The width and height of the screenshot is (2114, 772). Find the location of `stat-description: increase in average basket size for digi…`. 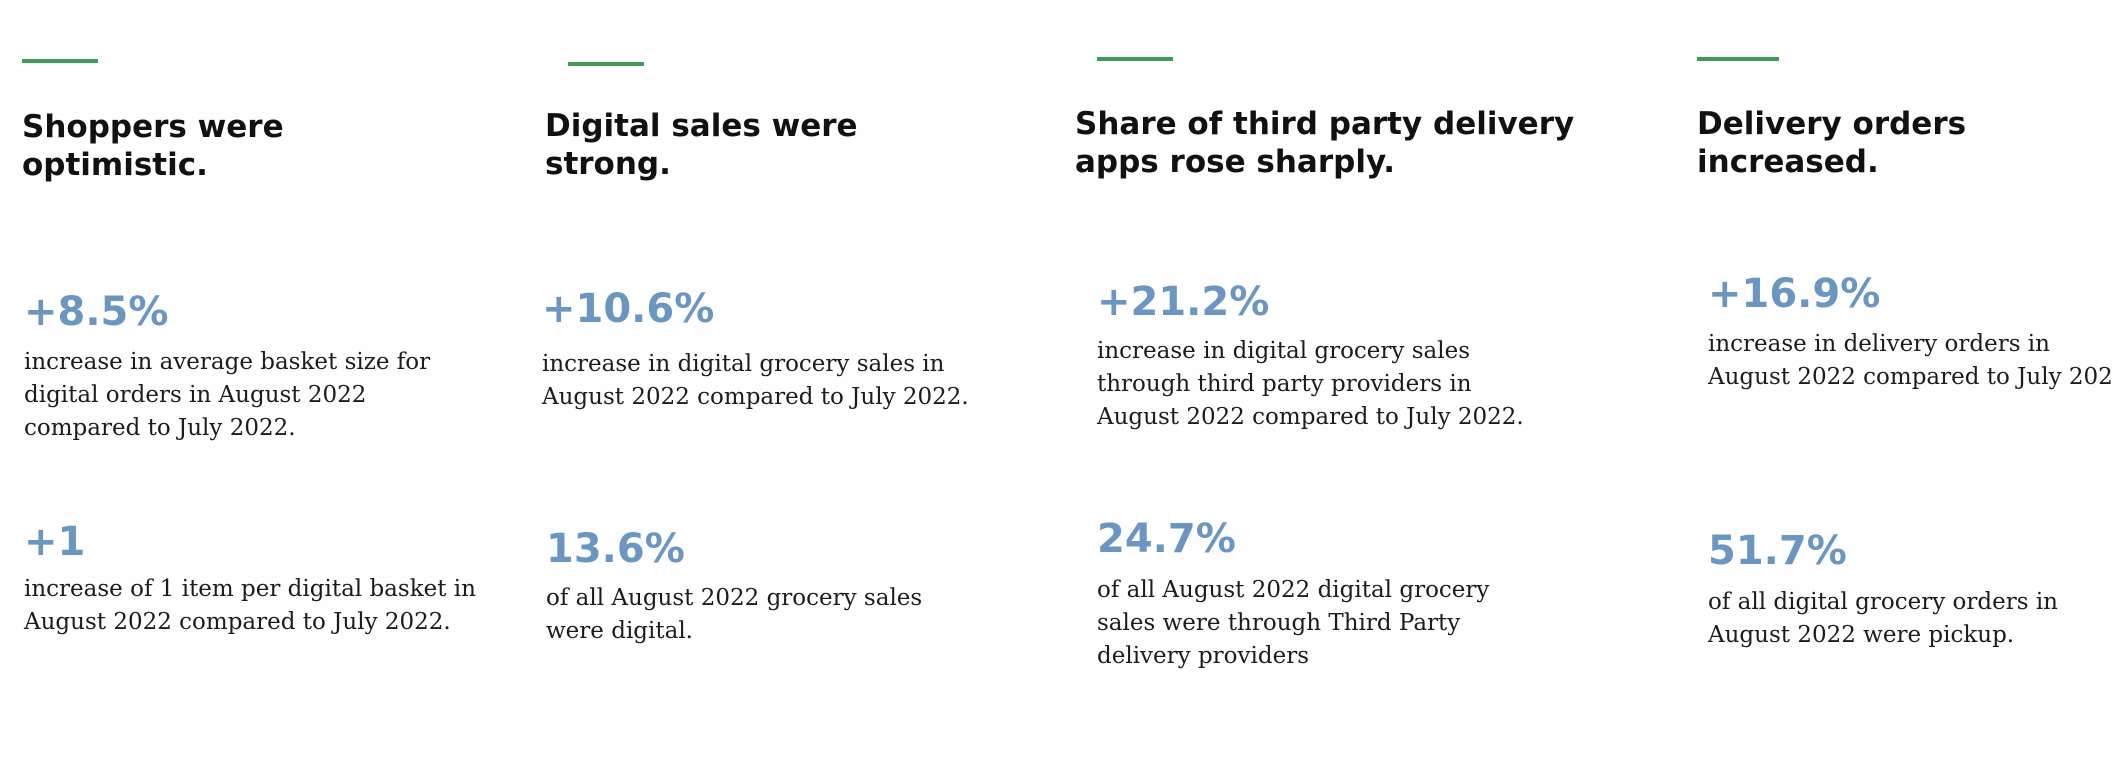

stat-description: increase in average basket size for digi… is located at coordinates (227, 395).